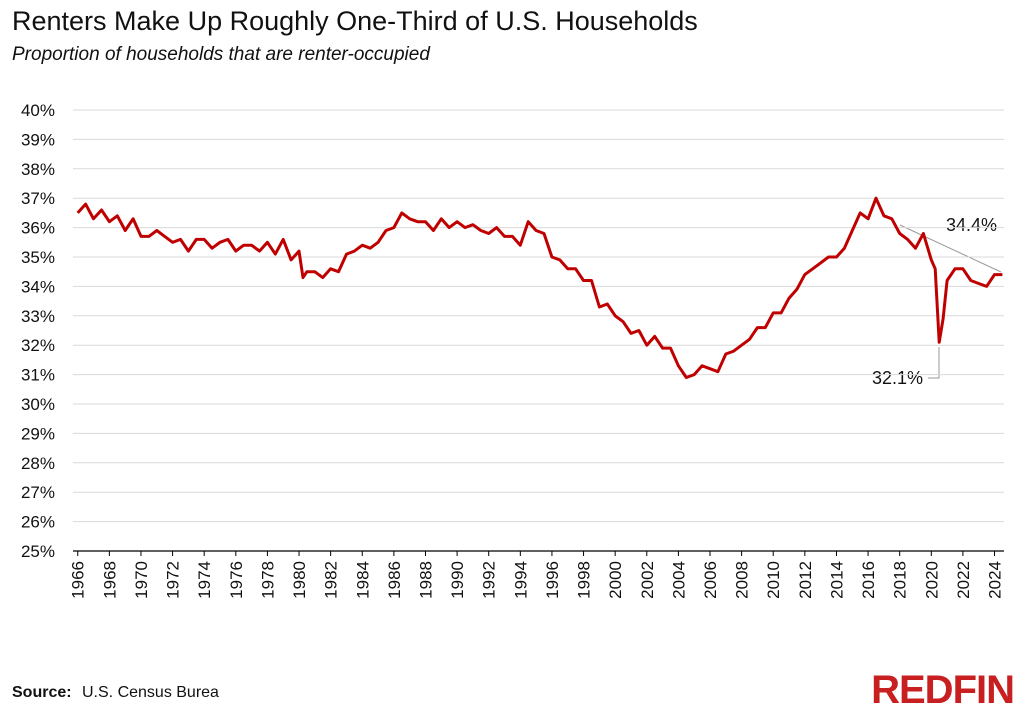  What do you see at coordinates (805, 580) in the screenshot?
I see `x-tick-label: 2012` at bounding box center [805, 580].